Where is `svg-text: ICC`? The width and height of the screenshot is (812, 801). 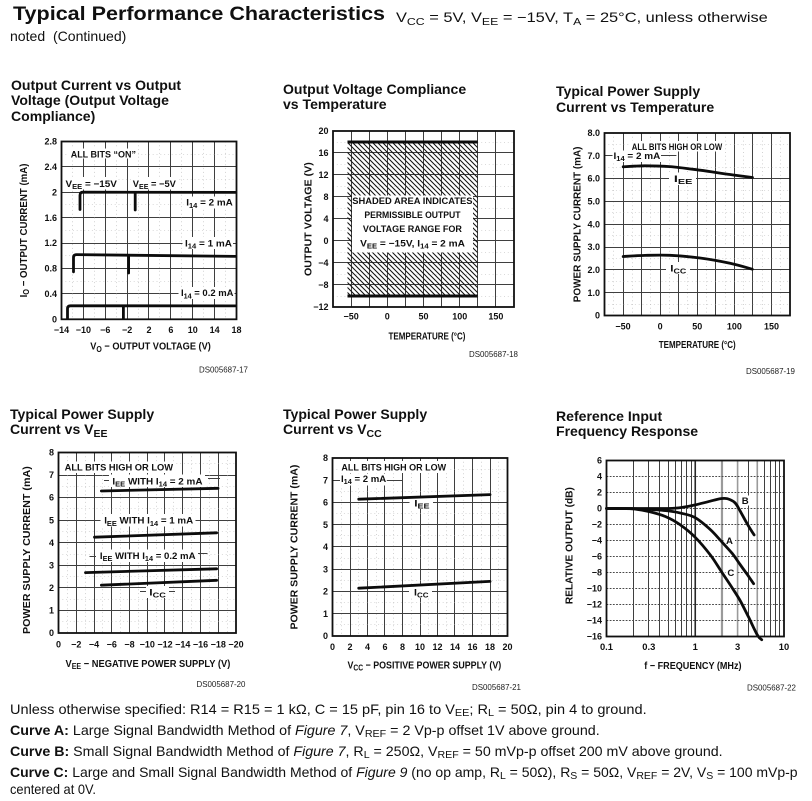 svg-text: ICC is located at coordinates (157, 593).